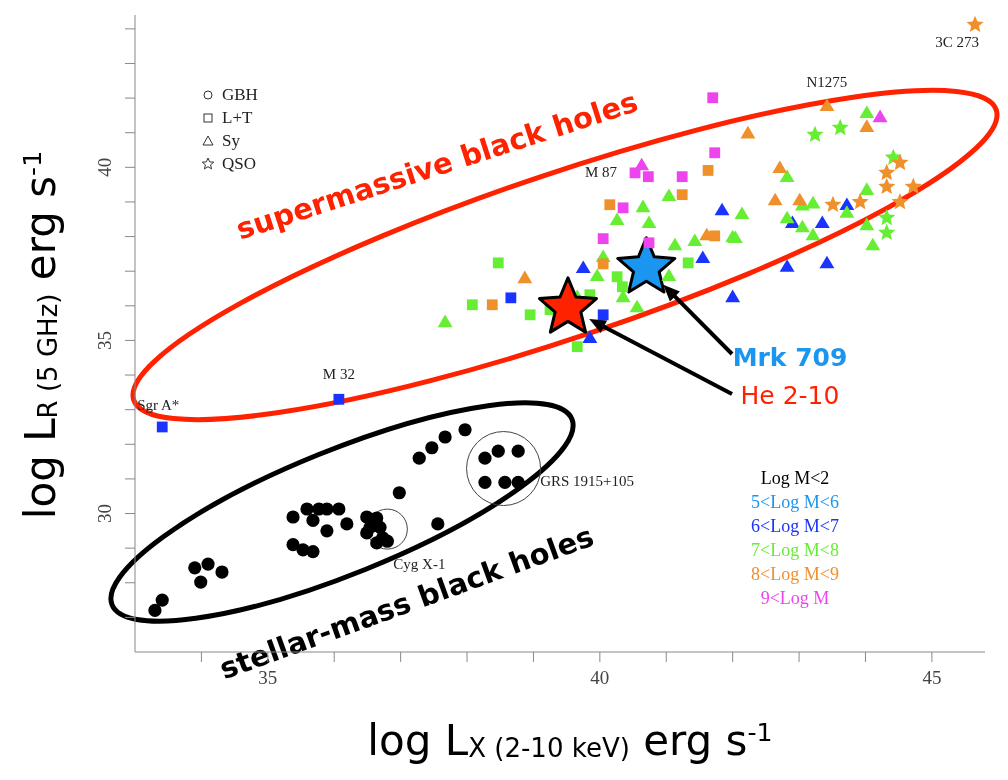  What do you see at coordinates (158, 404) in the screenshot?
I see `annotation: Sgr A*` at bounding box center [158, 404].